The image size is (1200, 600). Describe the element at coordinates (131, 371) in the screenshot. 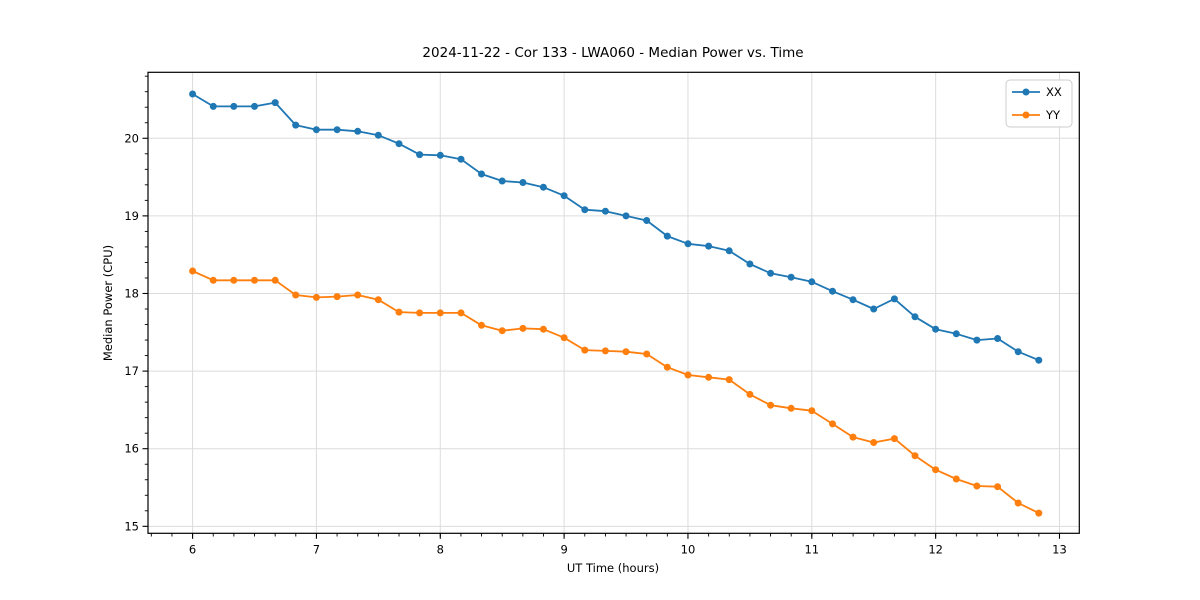

I see `y-tick-label: 17` at that location.